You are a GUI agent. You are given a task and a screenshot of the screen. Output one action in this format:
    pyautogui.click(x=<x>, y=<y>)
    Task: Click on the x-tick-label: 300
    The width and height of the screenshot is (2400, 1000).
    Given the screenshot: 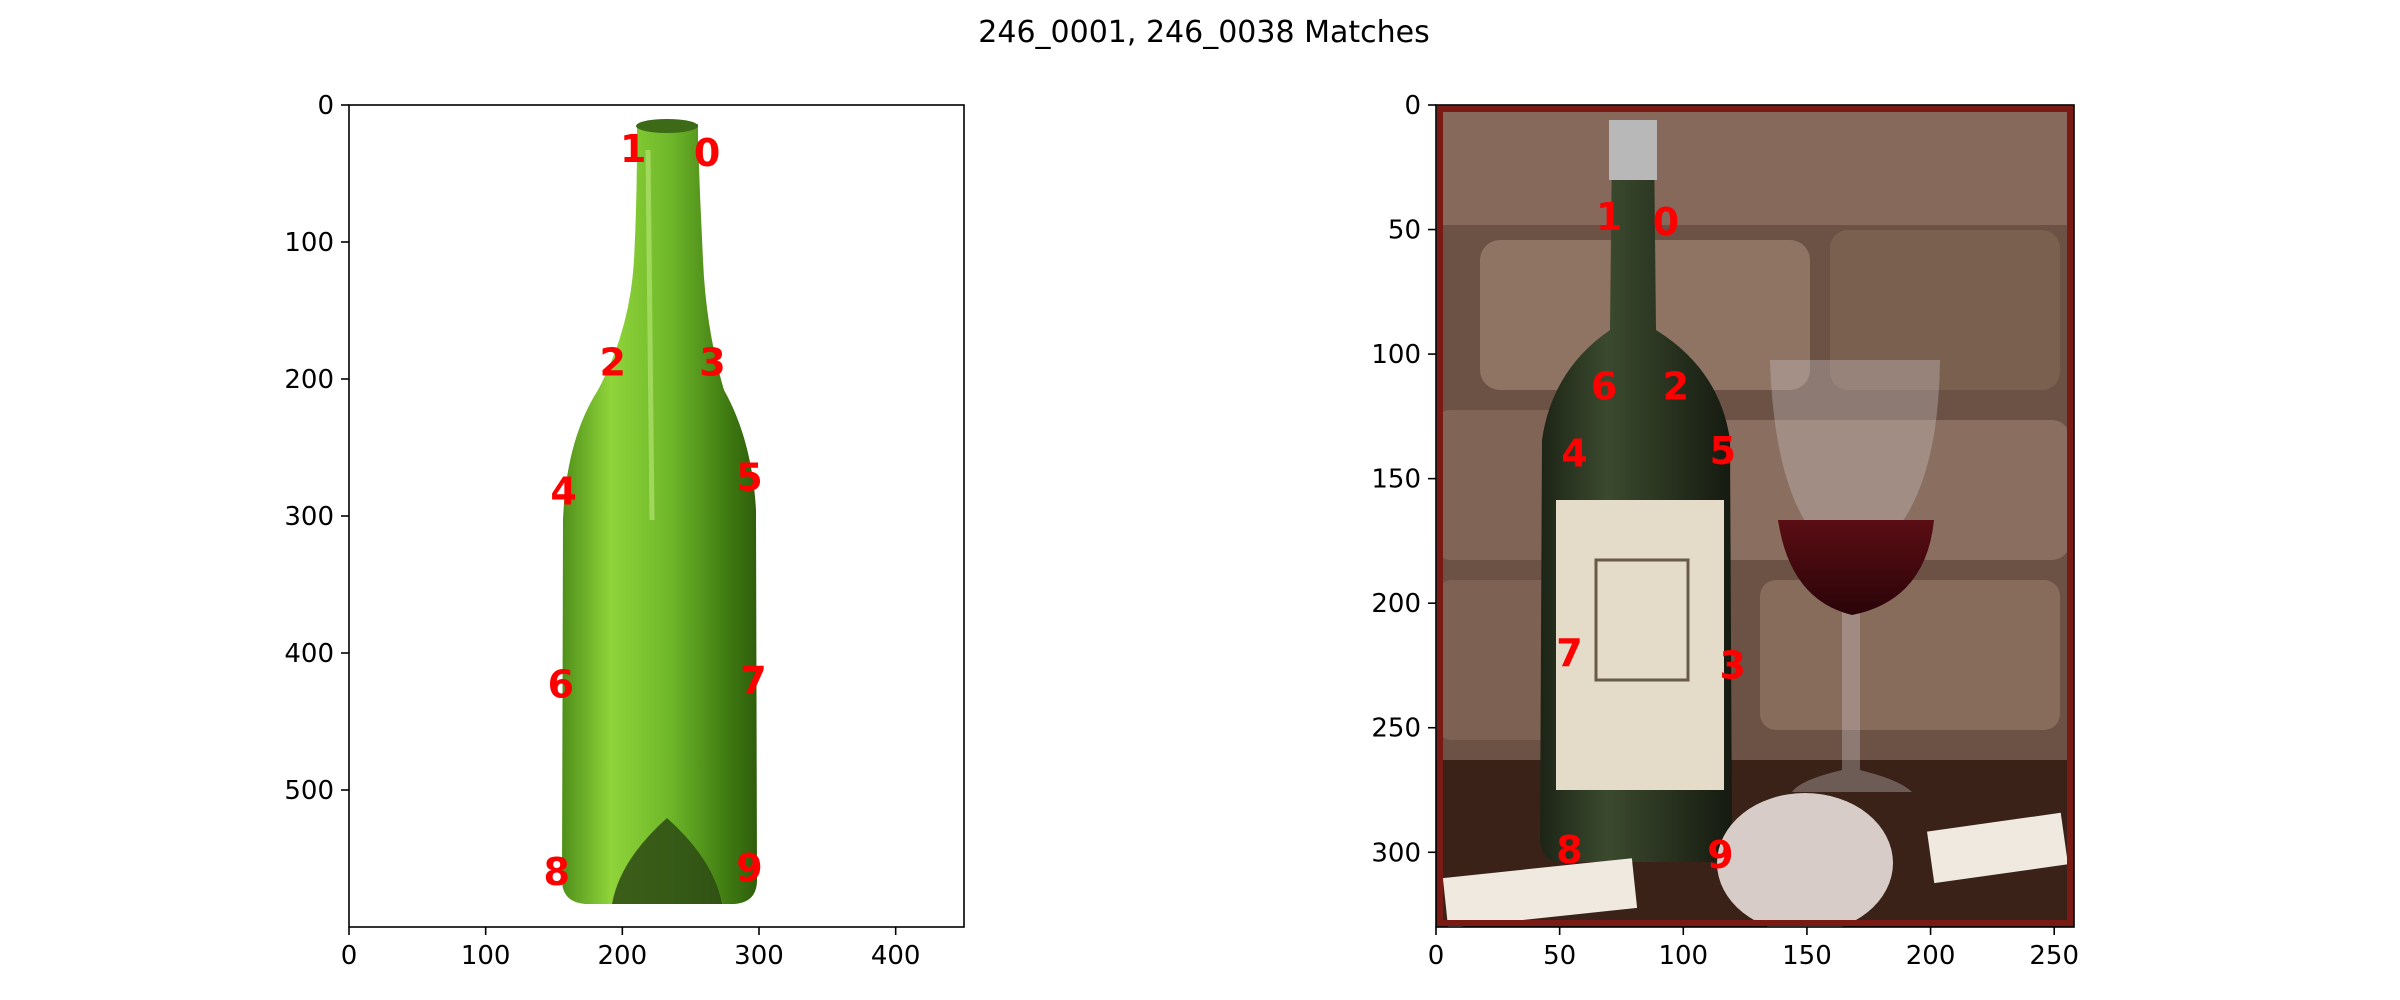 What is the action you would take?
    pyautogui.click(x=759, y=956)
    